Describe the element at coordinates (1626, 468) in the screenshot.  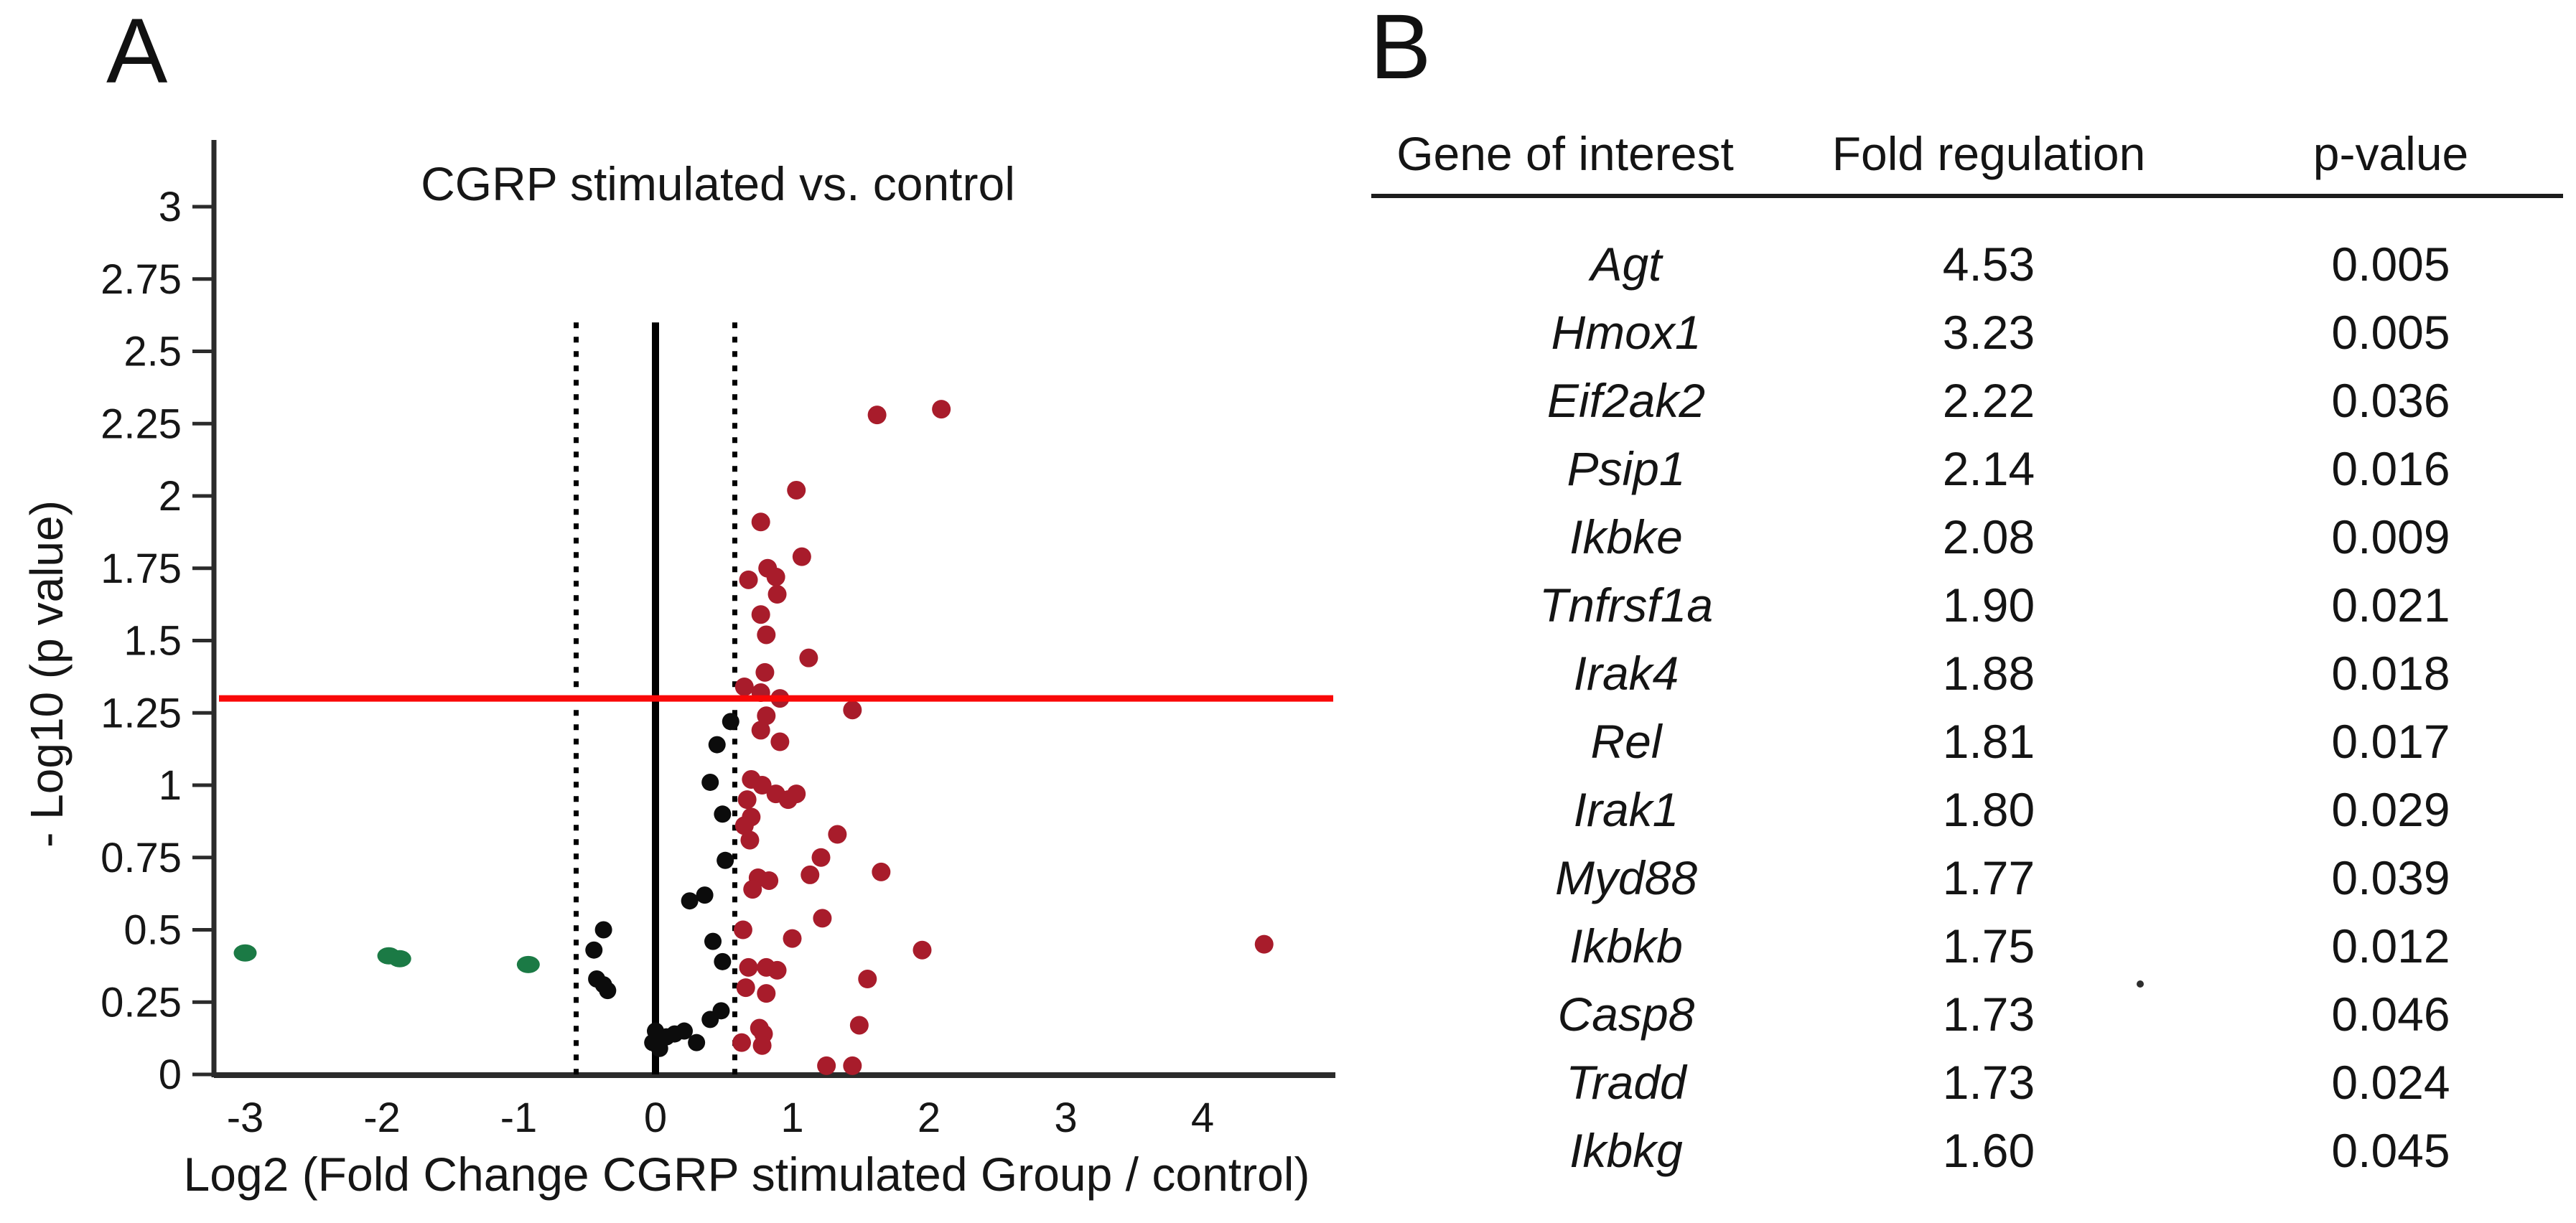
I see `gene-cell: Psip1` at that location.